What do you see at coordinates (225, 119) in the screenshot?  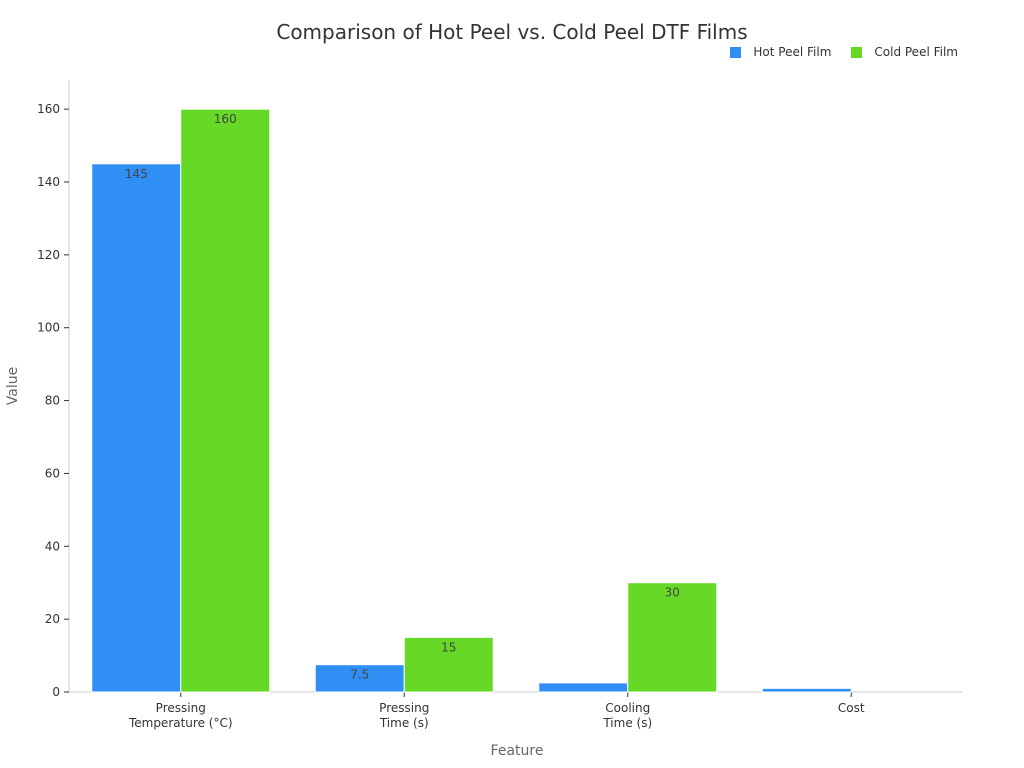 I see `data-label-cold-peel: 160` at bounding box center [225, 119].